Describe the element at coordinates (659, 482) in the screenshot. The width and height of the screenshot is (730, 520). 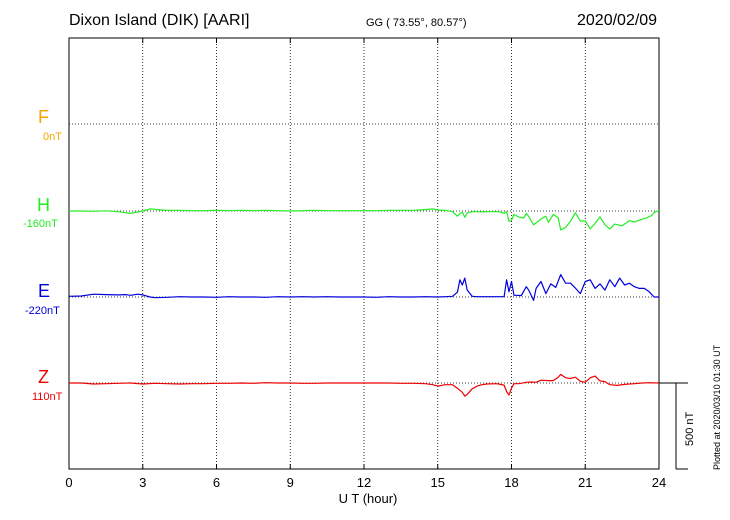
I see `x-tick-label: 24` at that location.